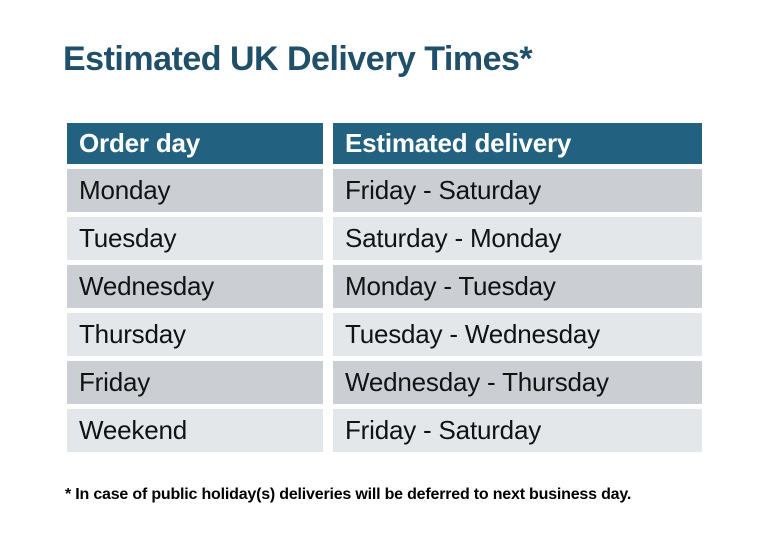 This screenshot has height=555, width=769. Describe the element at coordinates (195, 143) in the screenshot. I see `table-header-order-day: Order day` at that location.